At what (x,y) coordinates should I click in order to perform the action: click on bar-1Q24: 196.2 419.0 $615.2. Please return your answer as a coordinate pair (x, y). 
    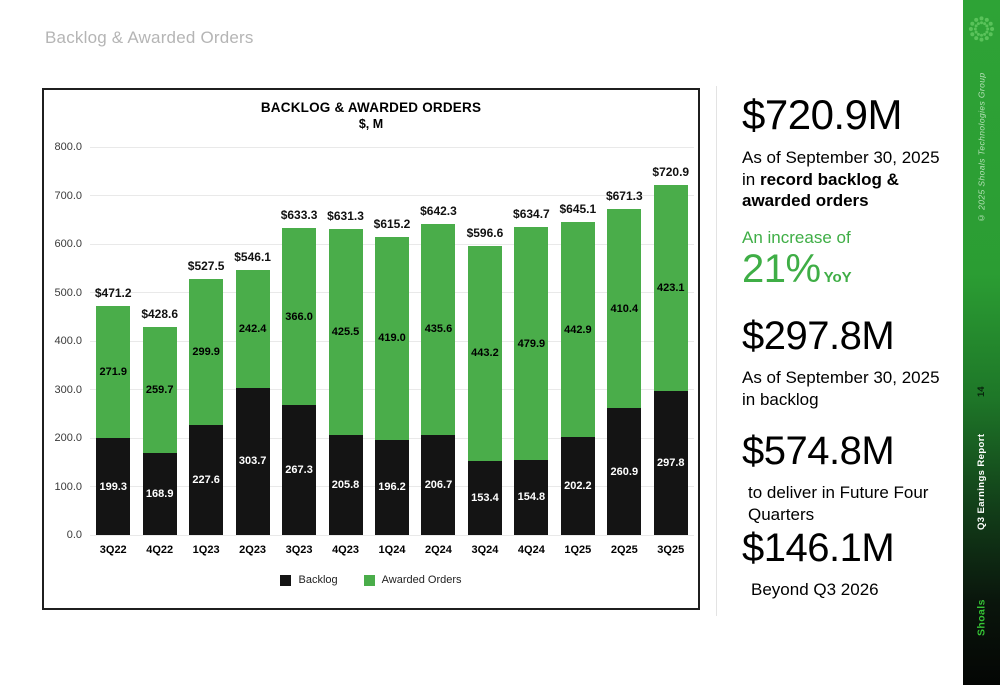
    Looking at the image, I should click on (392, 376).